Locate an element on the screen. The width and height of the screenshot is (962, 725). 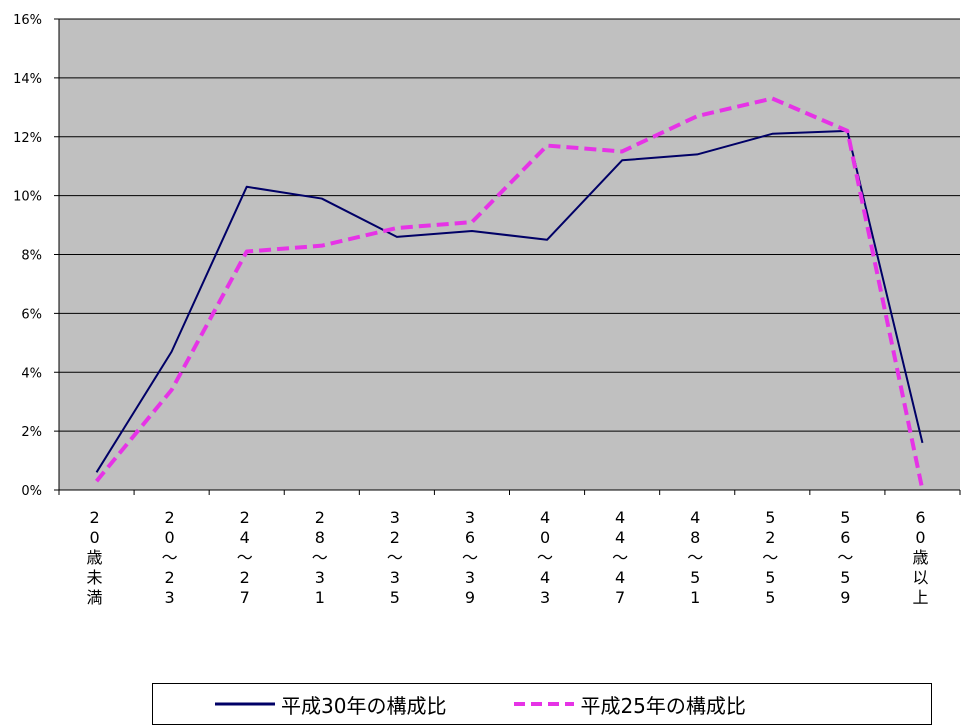
legend-label-2018: 平成30年の構成比 is located at coordinates (364, 705).